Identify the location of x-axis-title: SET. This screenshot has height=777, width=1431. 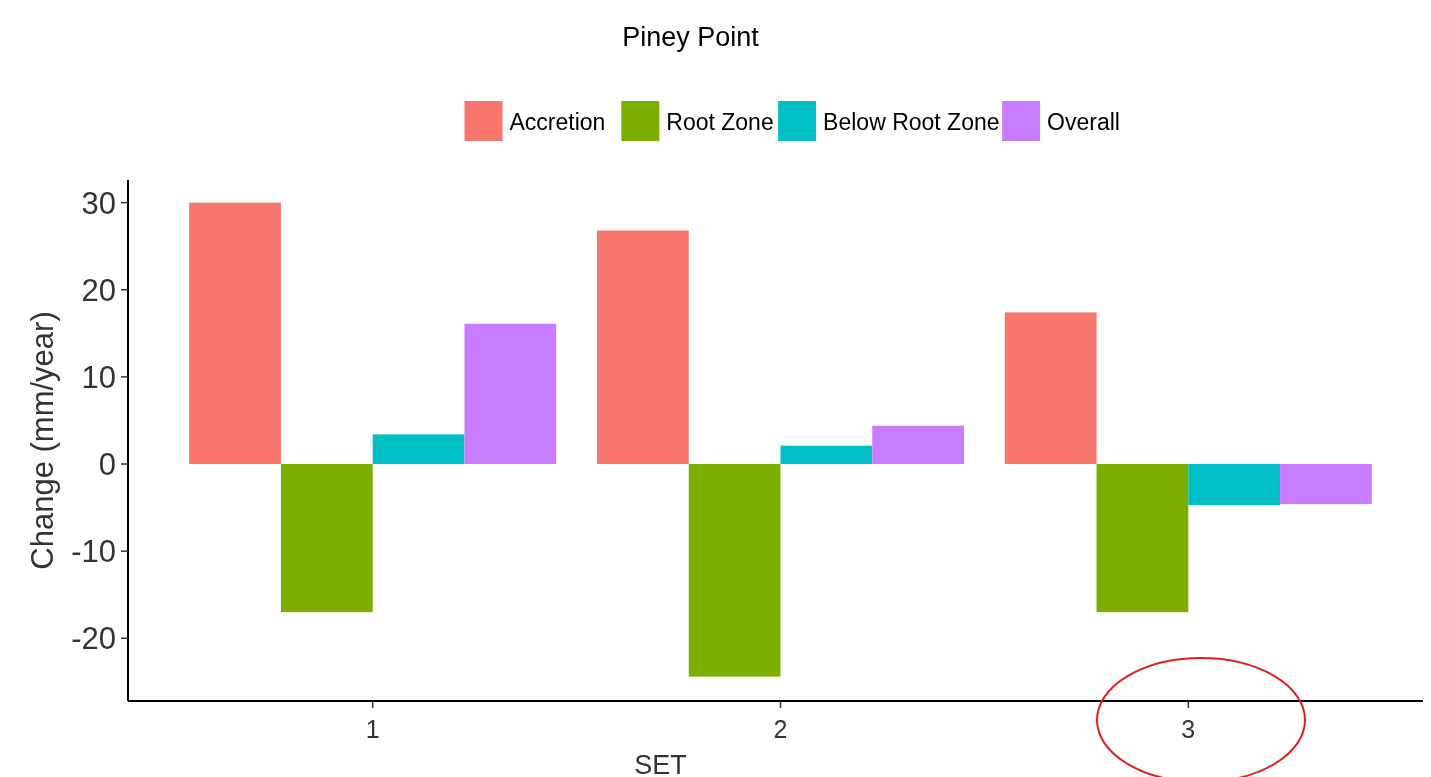
(660, 763).